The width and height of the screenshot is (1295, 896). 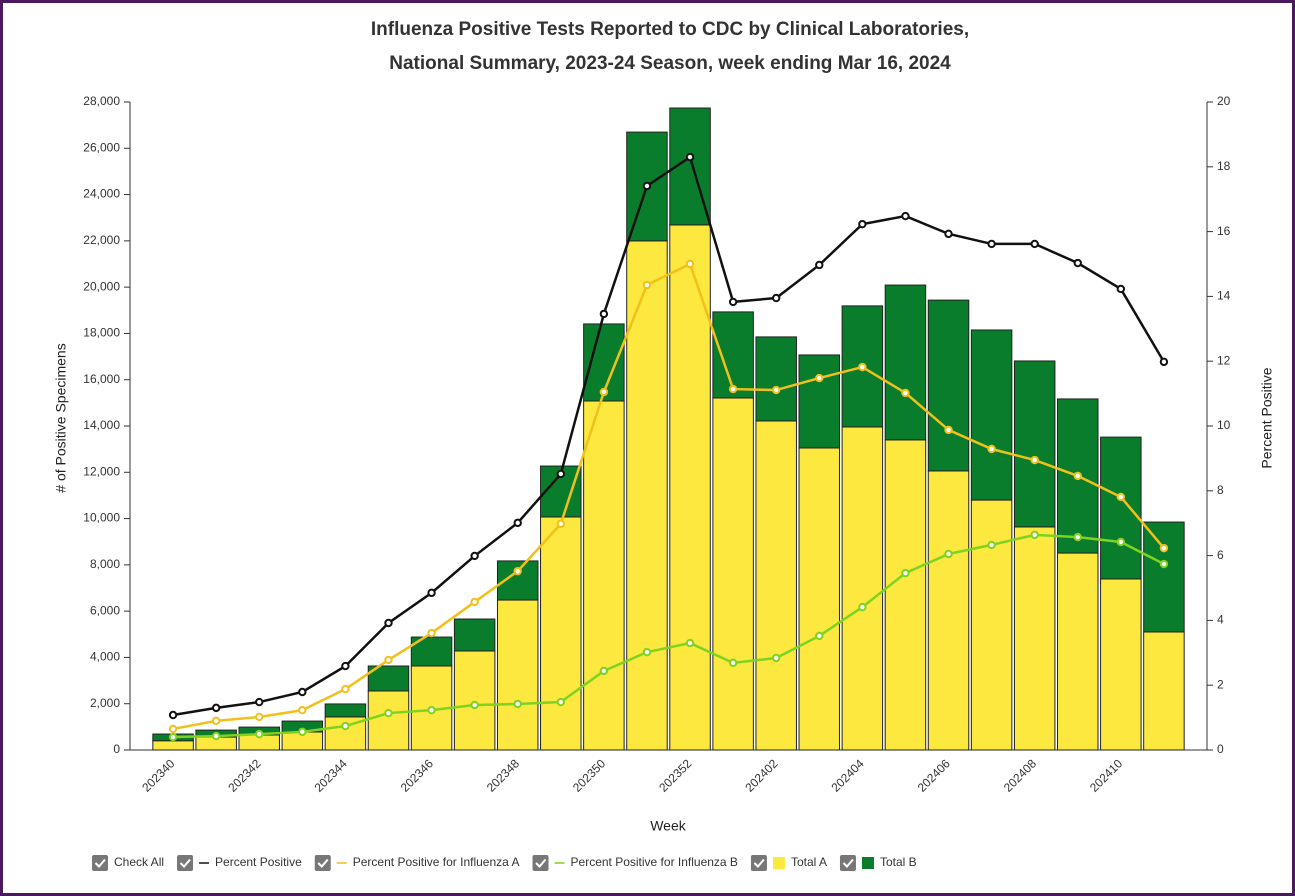 I want to click on x-tick-label: 202346, so click(x=417, y=775).